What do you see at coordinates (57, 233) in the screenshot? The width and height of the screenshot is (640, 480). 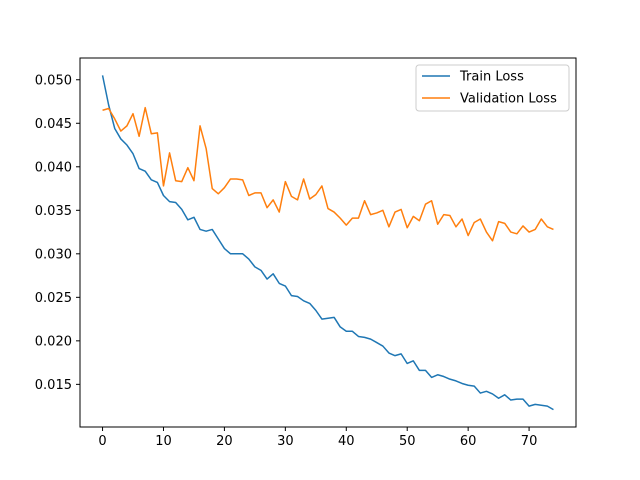 I see `y-axis: 0.015 0.020 0.025 0.030 0.035 0.040 0.045 0.050` at bounding box center [57, 233].